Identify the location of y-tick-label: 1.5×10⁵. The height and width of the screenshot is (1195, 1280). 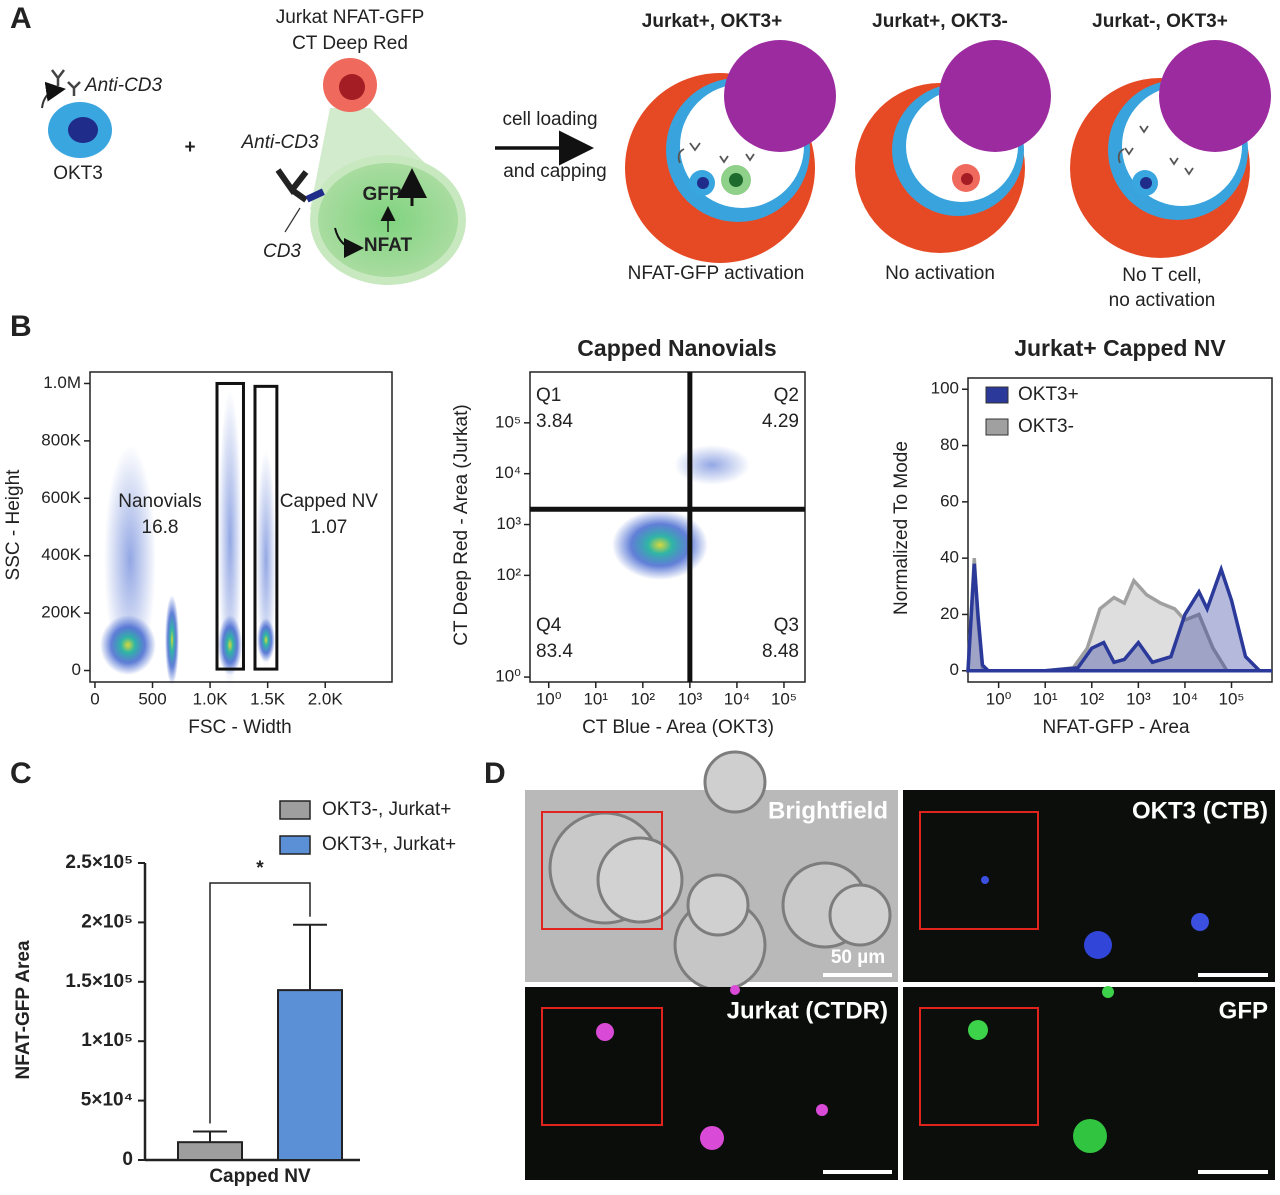
(99, 981).